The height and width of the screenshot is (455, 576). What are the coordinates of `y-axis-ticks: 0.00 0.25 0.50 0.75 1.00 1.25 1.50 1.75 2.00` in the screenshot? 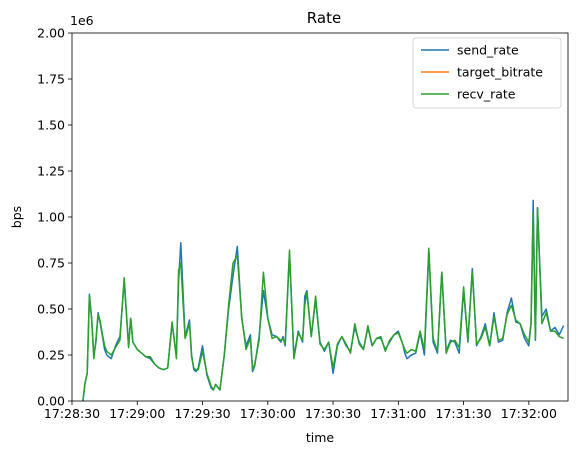 It's located at (54, 217).